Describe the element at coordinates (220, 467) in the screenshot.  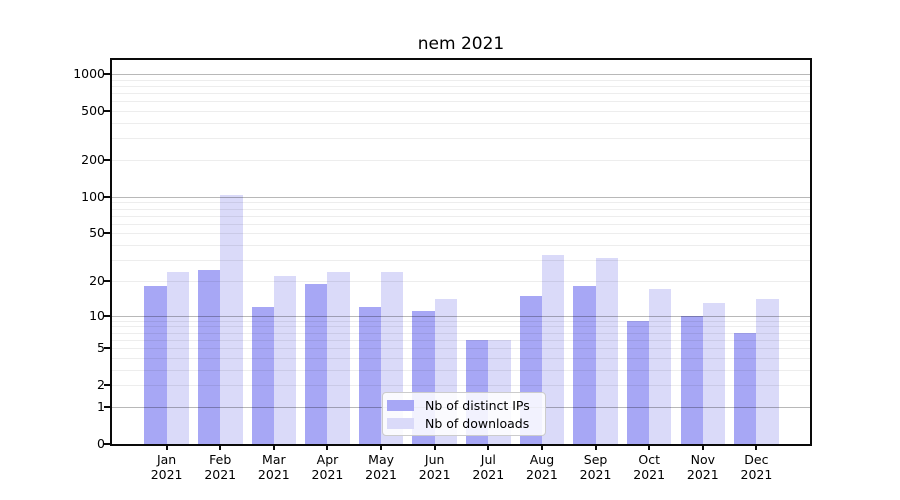
I see `x-tick-label-feb: Feb 2021` at that location.